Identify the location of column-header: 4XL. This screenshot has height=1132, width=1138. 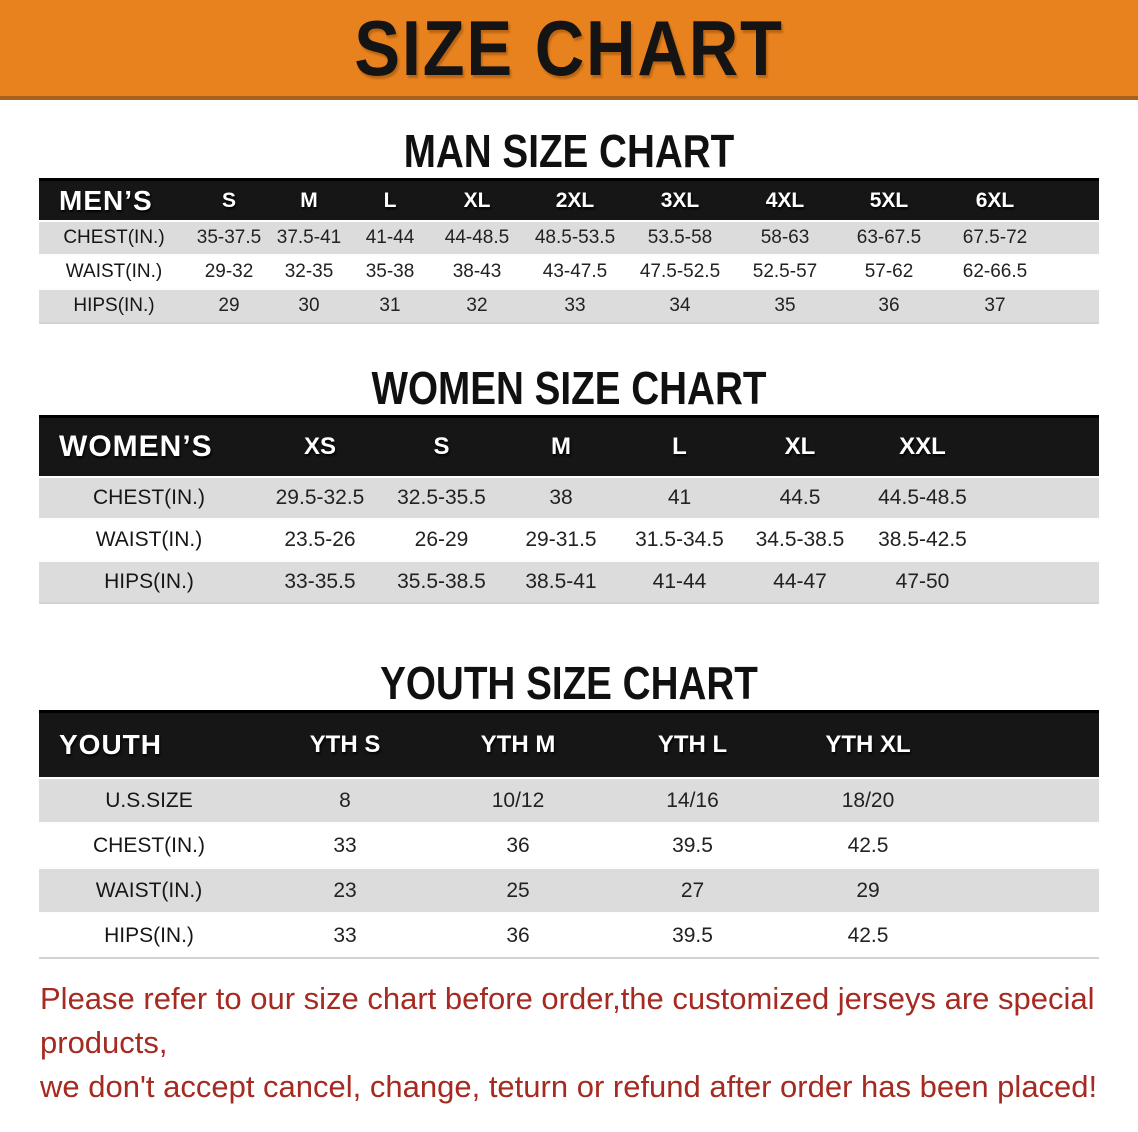
(785, 199).